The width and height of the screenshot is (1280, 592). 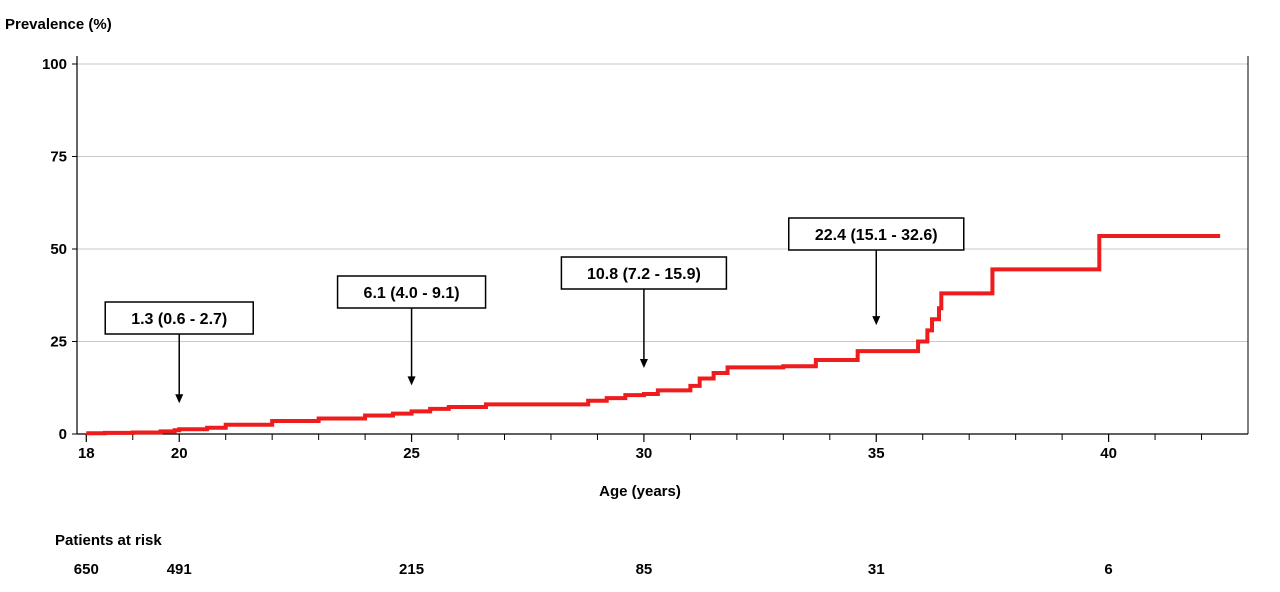 What do you see at coordinates (86, 569) in the screenshot?
I see `risk-value: 650` at bounding box center [86, 569].